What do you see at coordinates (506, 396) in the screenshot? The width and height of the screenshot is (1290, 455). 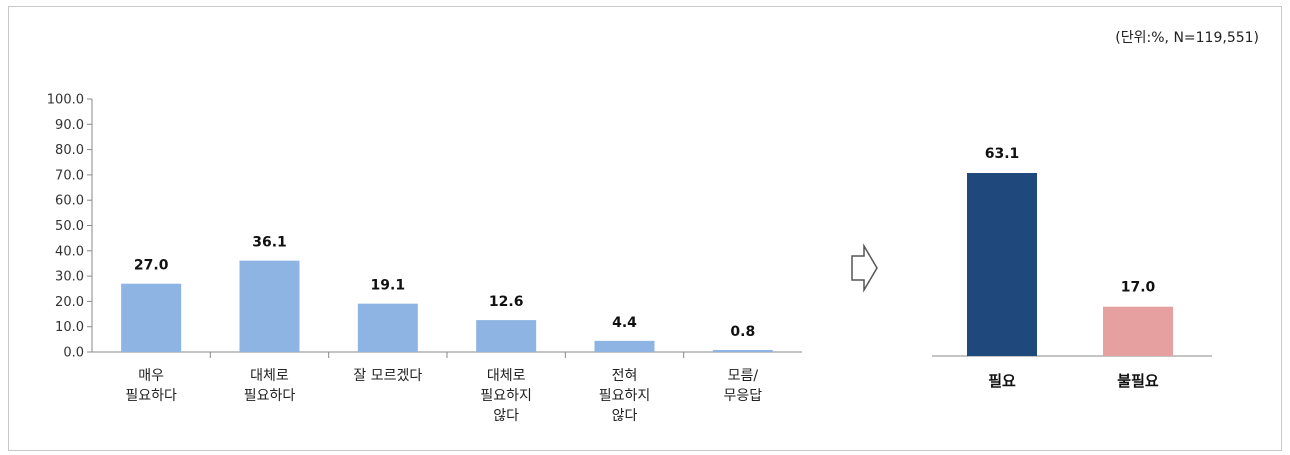 I see `x-tick-label: 대체로 필요하지 않다` at bounding box center [506, 396].